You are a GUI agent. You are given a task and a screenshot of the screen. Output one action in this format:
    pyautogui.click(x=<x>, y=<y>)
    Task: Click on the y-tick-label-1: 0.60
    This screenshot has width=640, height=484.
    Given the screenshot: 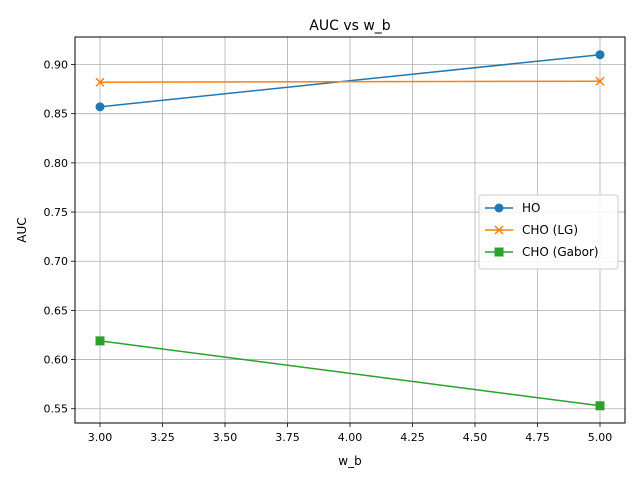 What is the action you would take?
    pyautogui.click(x=56, y=360)
    